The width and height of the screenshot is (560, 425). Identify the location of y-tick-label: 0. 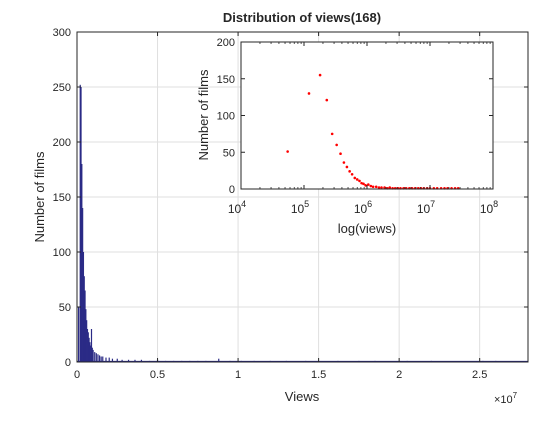
(68, 363).